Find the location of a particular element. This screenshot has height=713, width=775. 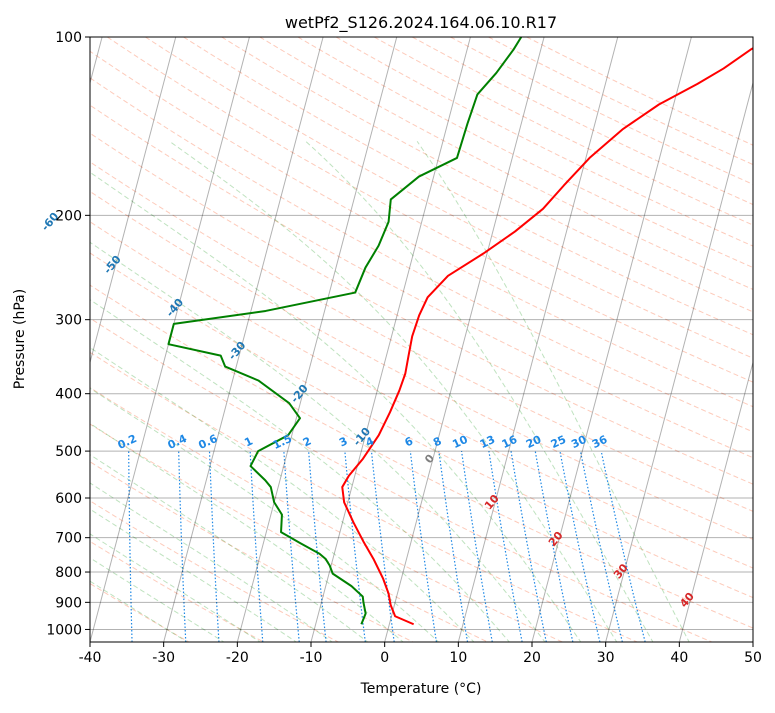

x-tick-label: 50 is located at coordinates (753, 658).